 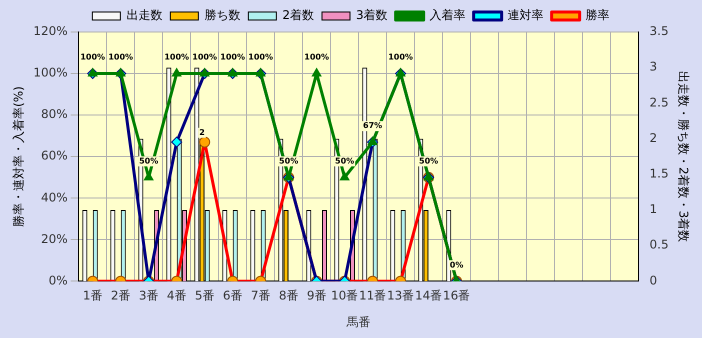 What do you see at coordinates (298, 15) in the screenshot?
I see `legend-label: 2着数` at bounding box center [298, 15].